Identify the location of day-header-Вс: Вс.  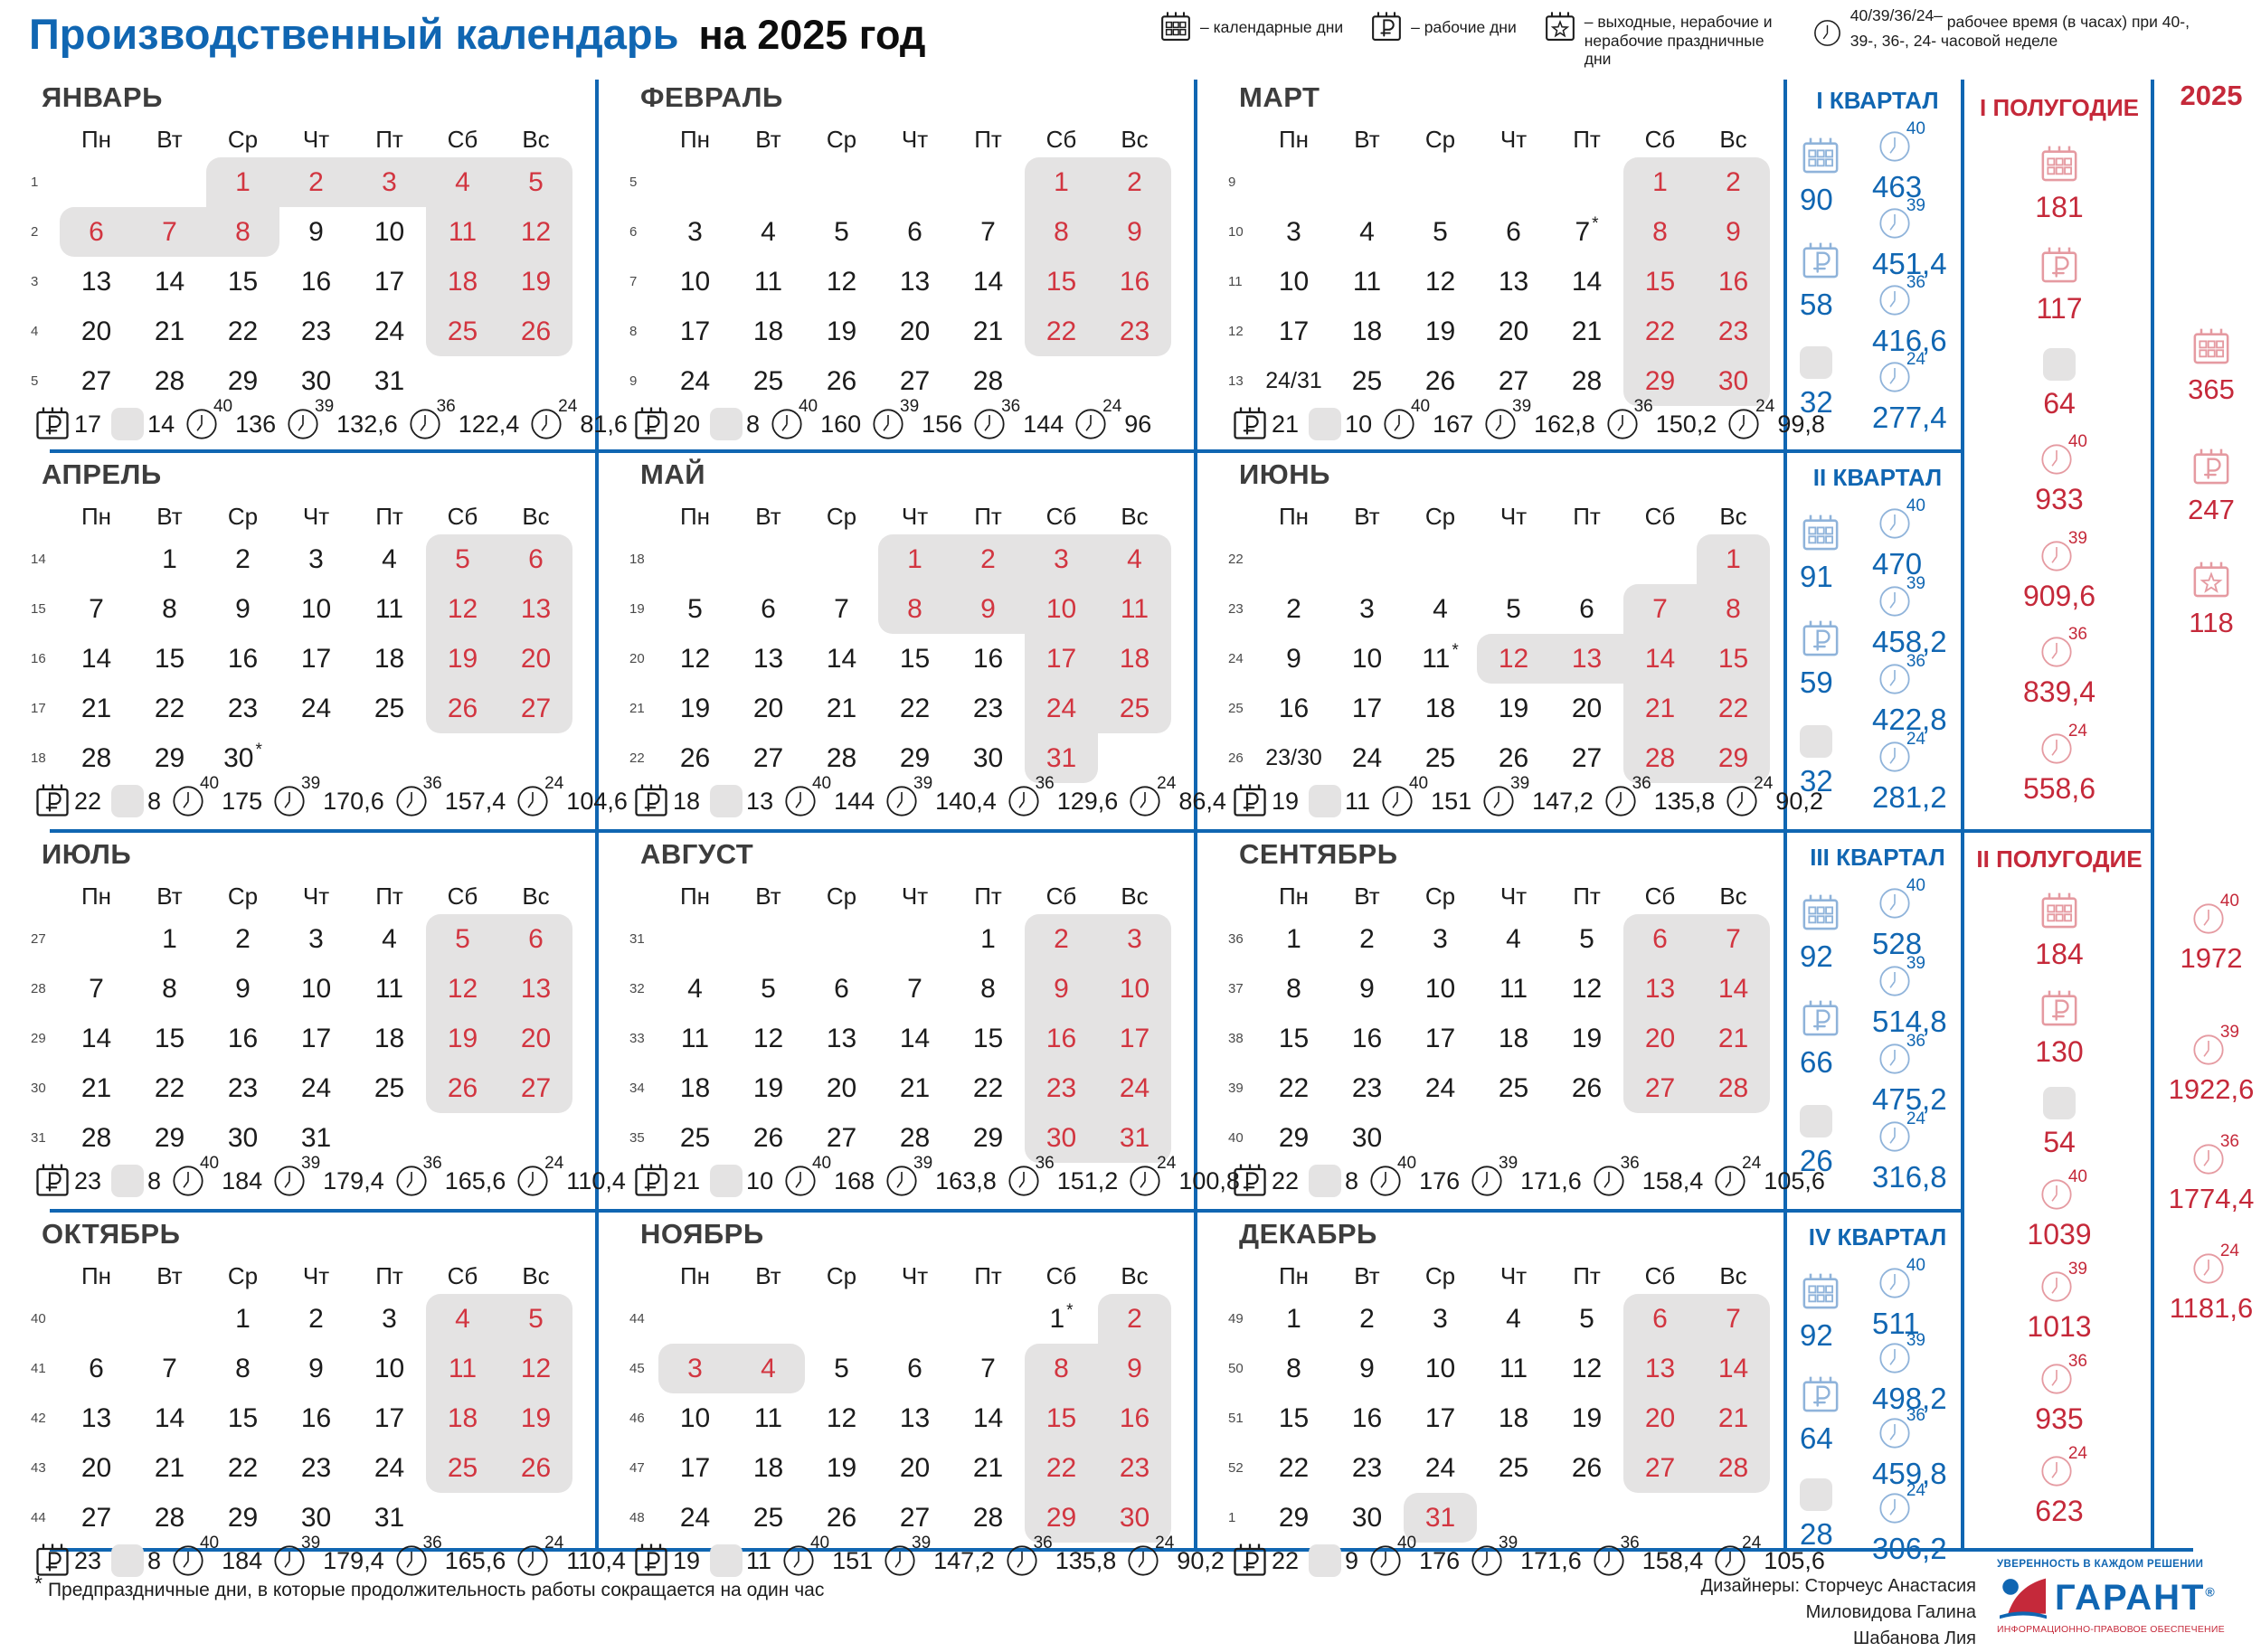
(1733, 1275).